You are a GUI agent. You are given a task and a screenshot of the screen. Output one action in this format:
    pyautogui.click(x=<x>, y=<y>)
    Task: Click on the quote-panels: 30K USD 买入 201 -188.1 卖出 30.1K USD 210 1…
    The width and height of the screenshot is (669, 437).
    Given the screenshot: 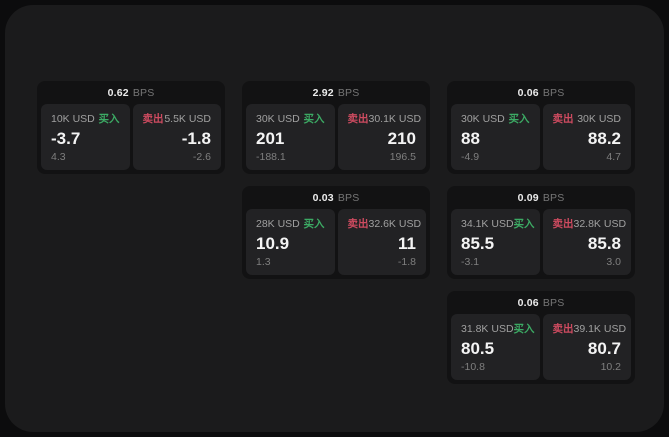 What is the action you would take?
    pyautogui.click(x=336, y=139)
    